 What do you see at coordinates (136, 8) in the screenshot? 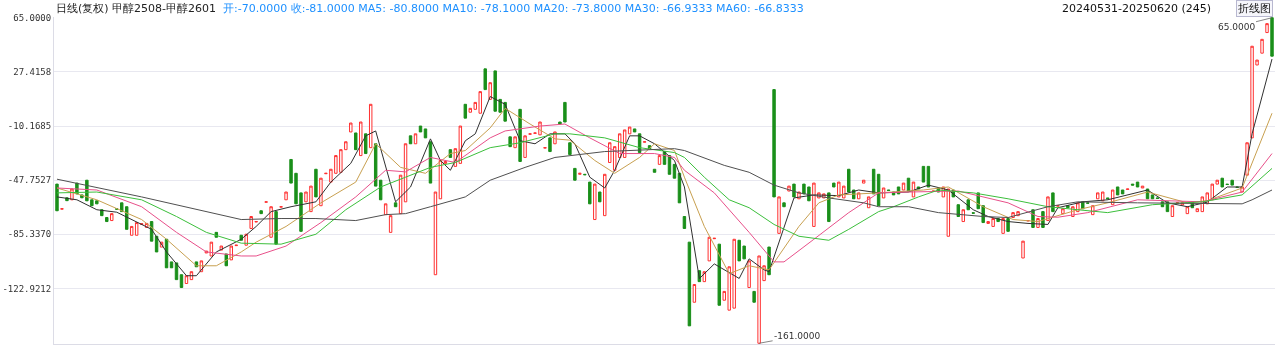
I see `chart-title: 日线(复权) 甲醇2508-甲醇2601` at bounding box center [136, 8].